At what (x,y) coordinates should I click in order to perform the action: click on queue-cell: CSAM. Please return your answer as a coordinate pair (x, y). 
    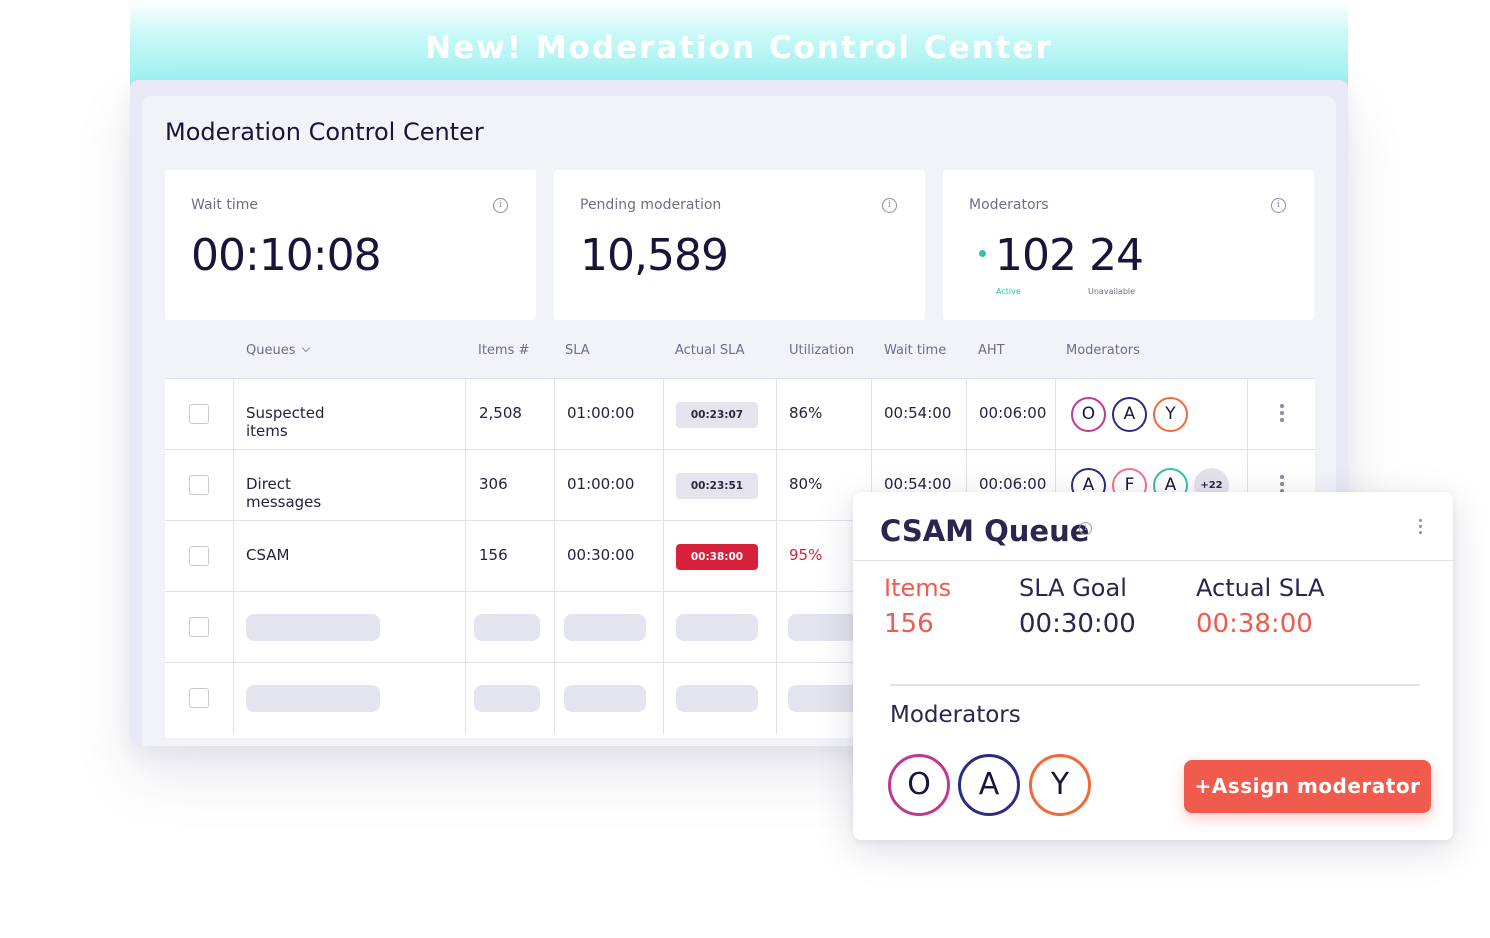
    Looking at the image, I should click on (261, 556).